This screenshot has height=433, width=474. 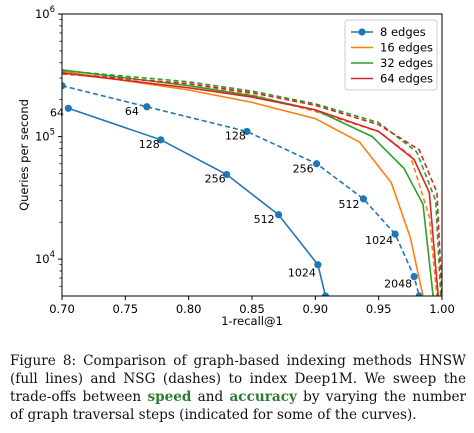 I want to click on y-tick-label: 10⁴, so click(x=45, y=258).